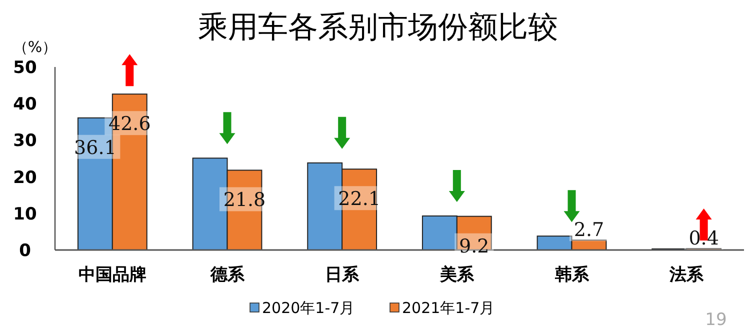 Image resolution: width=756 pixels, height=333 pixels. Describe the element at coordinates (342, 275) in the screenshot. I see `x-tick-label: 日系` at that location.